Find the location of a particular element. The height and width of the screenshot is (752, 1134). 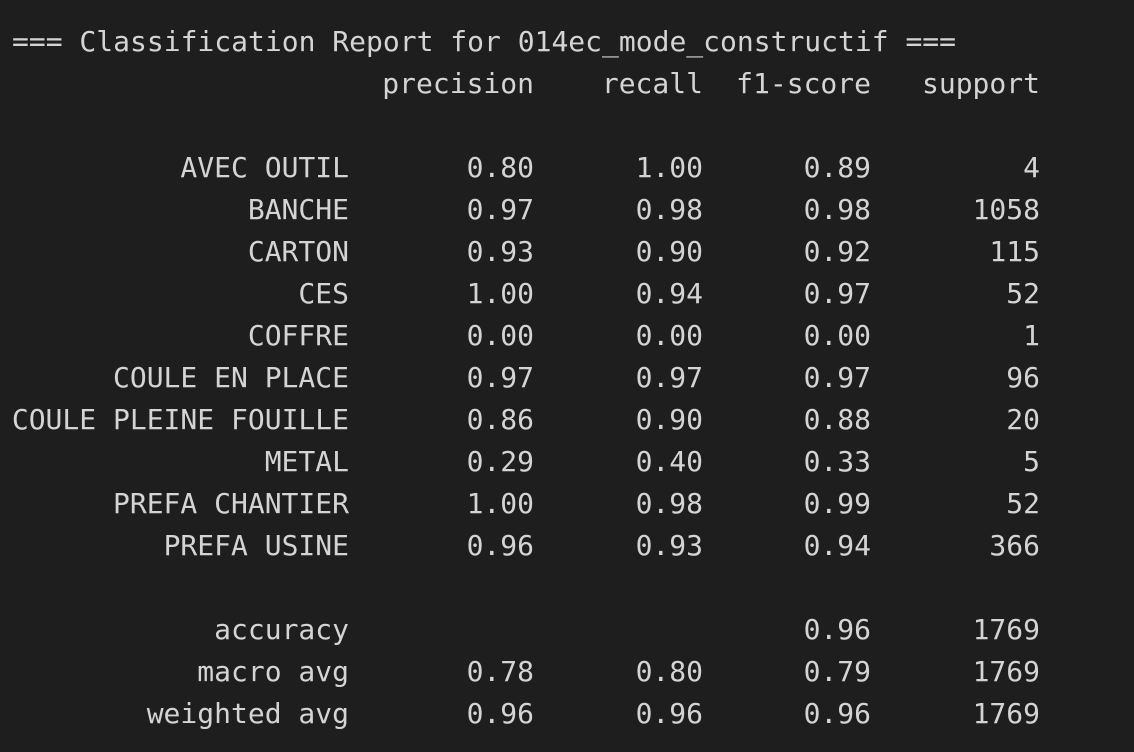

row-recall: 0.97 is located at coordinates (669, 377).